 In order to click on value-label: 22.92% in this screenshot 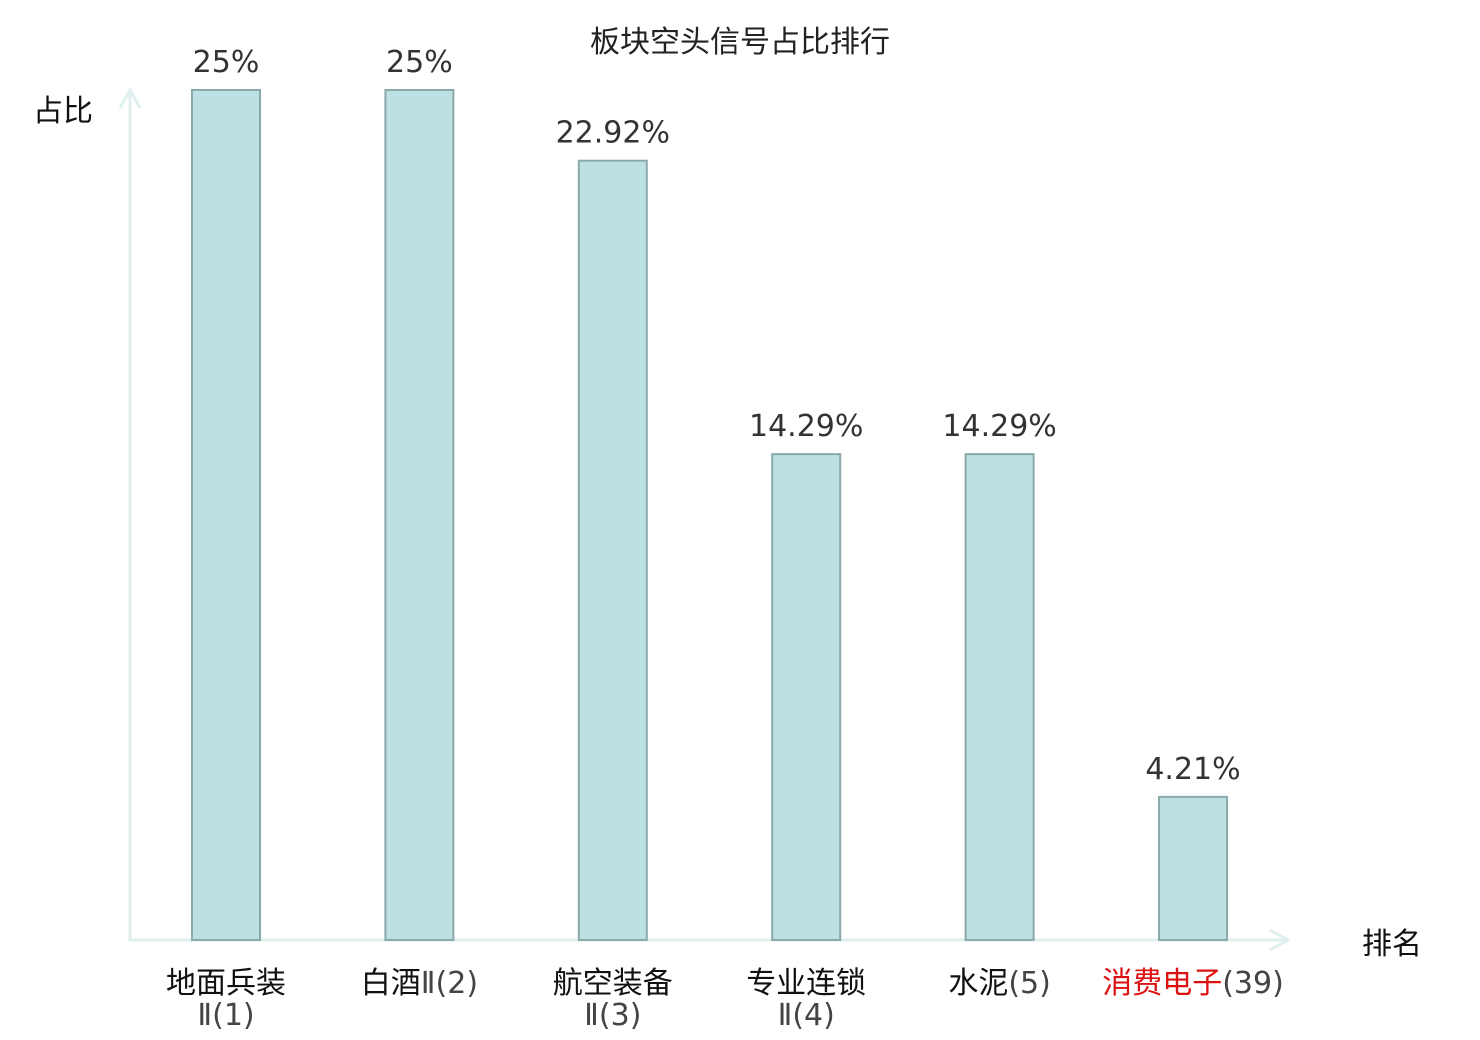, I will do `click(613, 133)`.